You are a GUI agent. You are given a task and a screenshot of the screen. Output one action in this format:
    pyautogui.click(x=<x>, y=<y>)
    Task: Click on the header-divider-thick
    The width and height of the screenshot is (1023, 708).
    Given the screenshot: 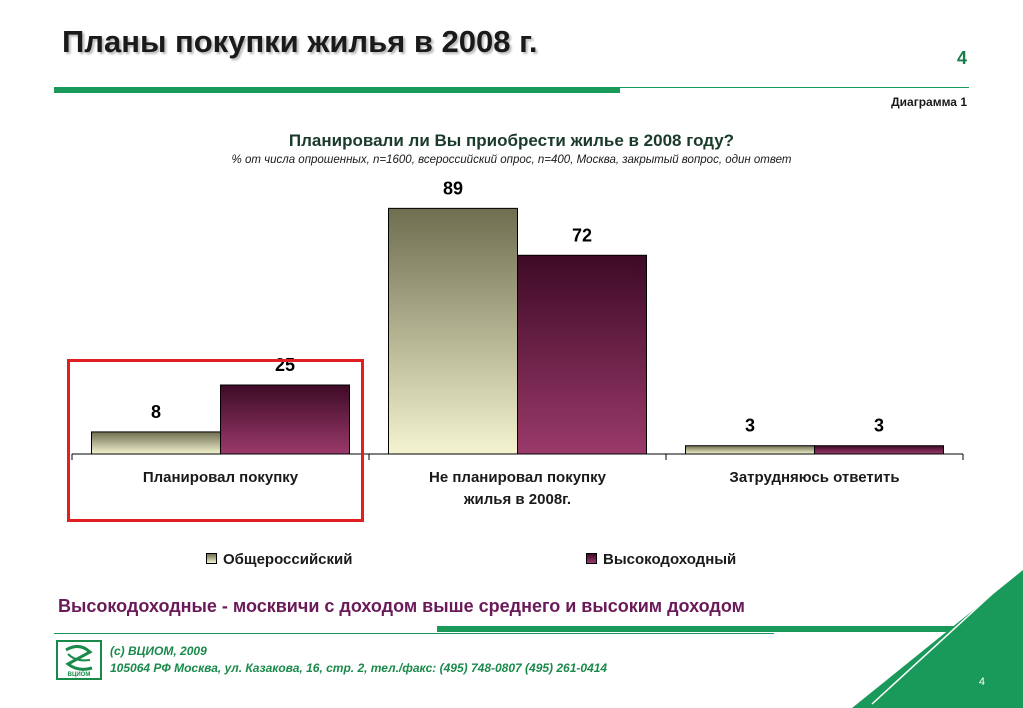 What is the action you would take?
    pyautogui.click(x=337, y=90)
    